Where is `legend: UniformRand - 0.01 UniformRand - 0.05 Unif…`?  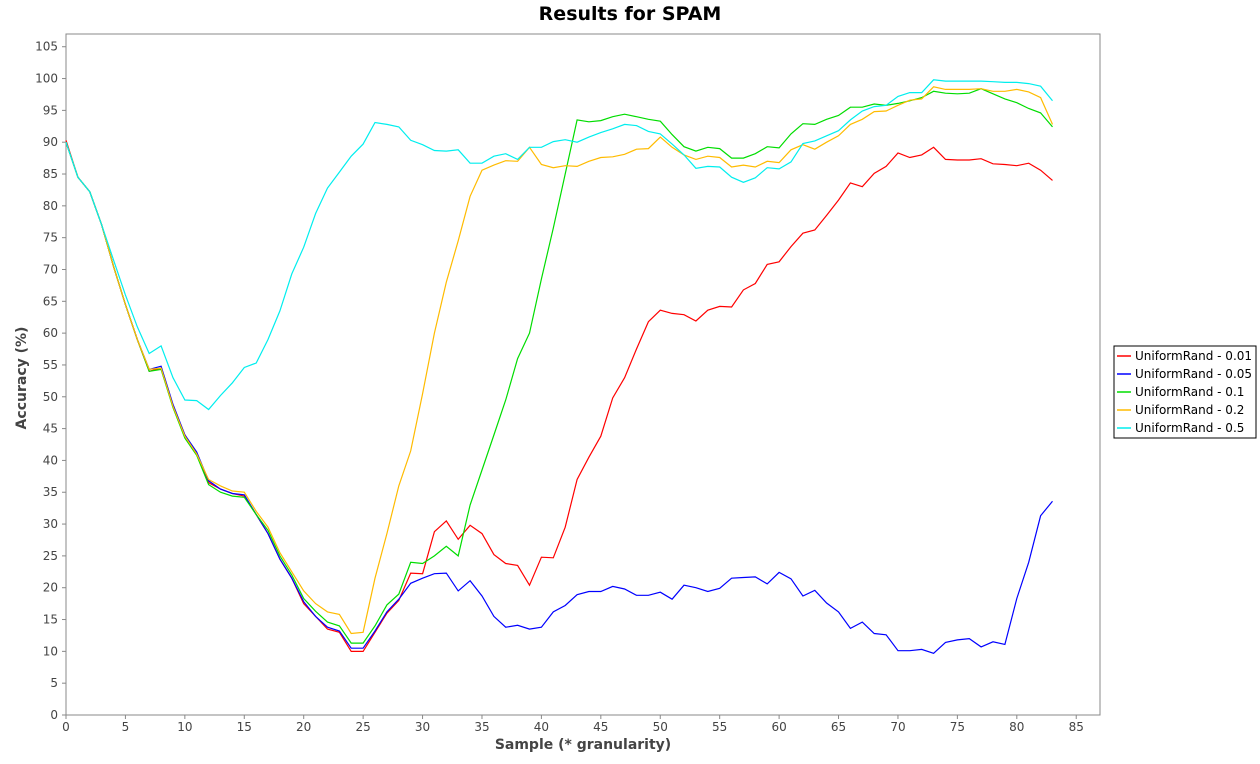
legend: UniformRand - 0.01 UniformRand - 0.05 Unif… is located at coordinates (1185, 392).